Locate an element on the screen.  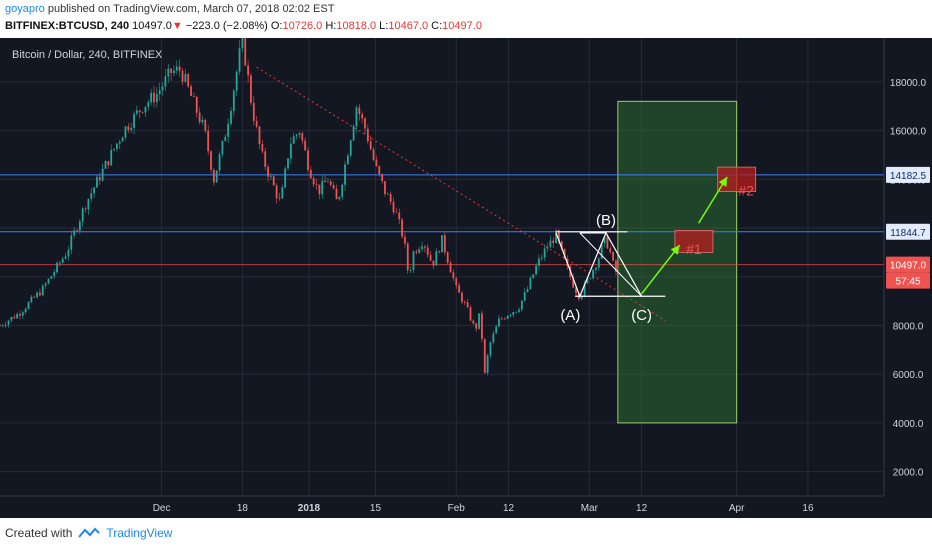
leg-bc is located at coordinates (624, 264).